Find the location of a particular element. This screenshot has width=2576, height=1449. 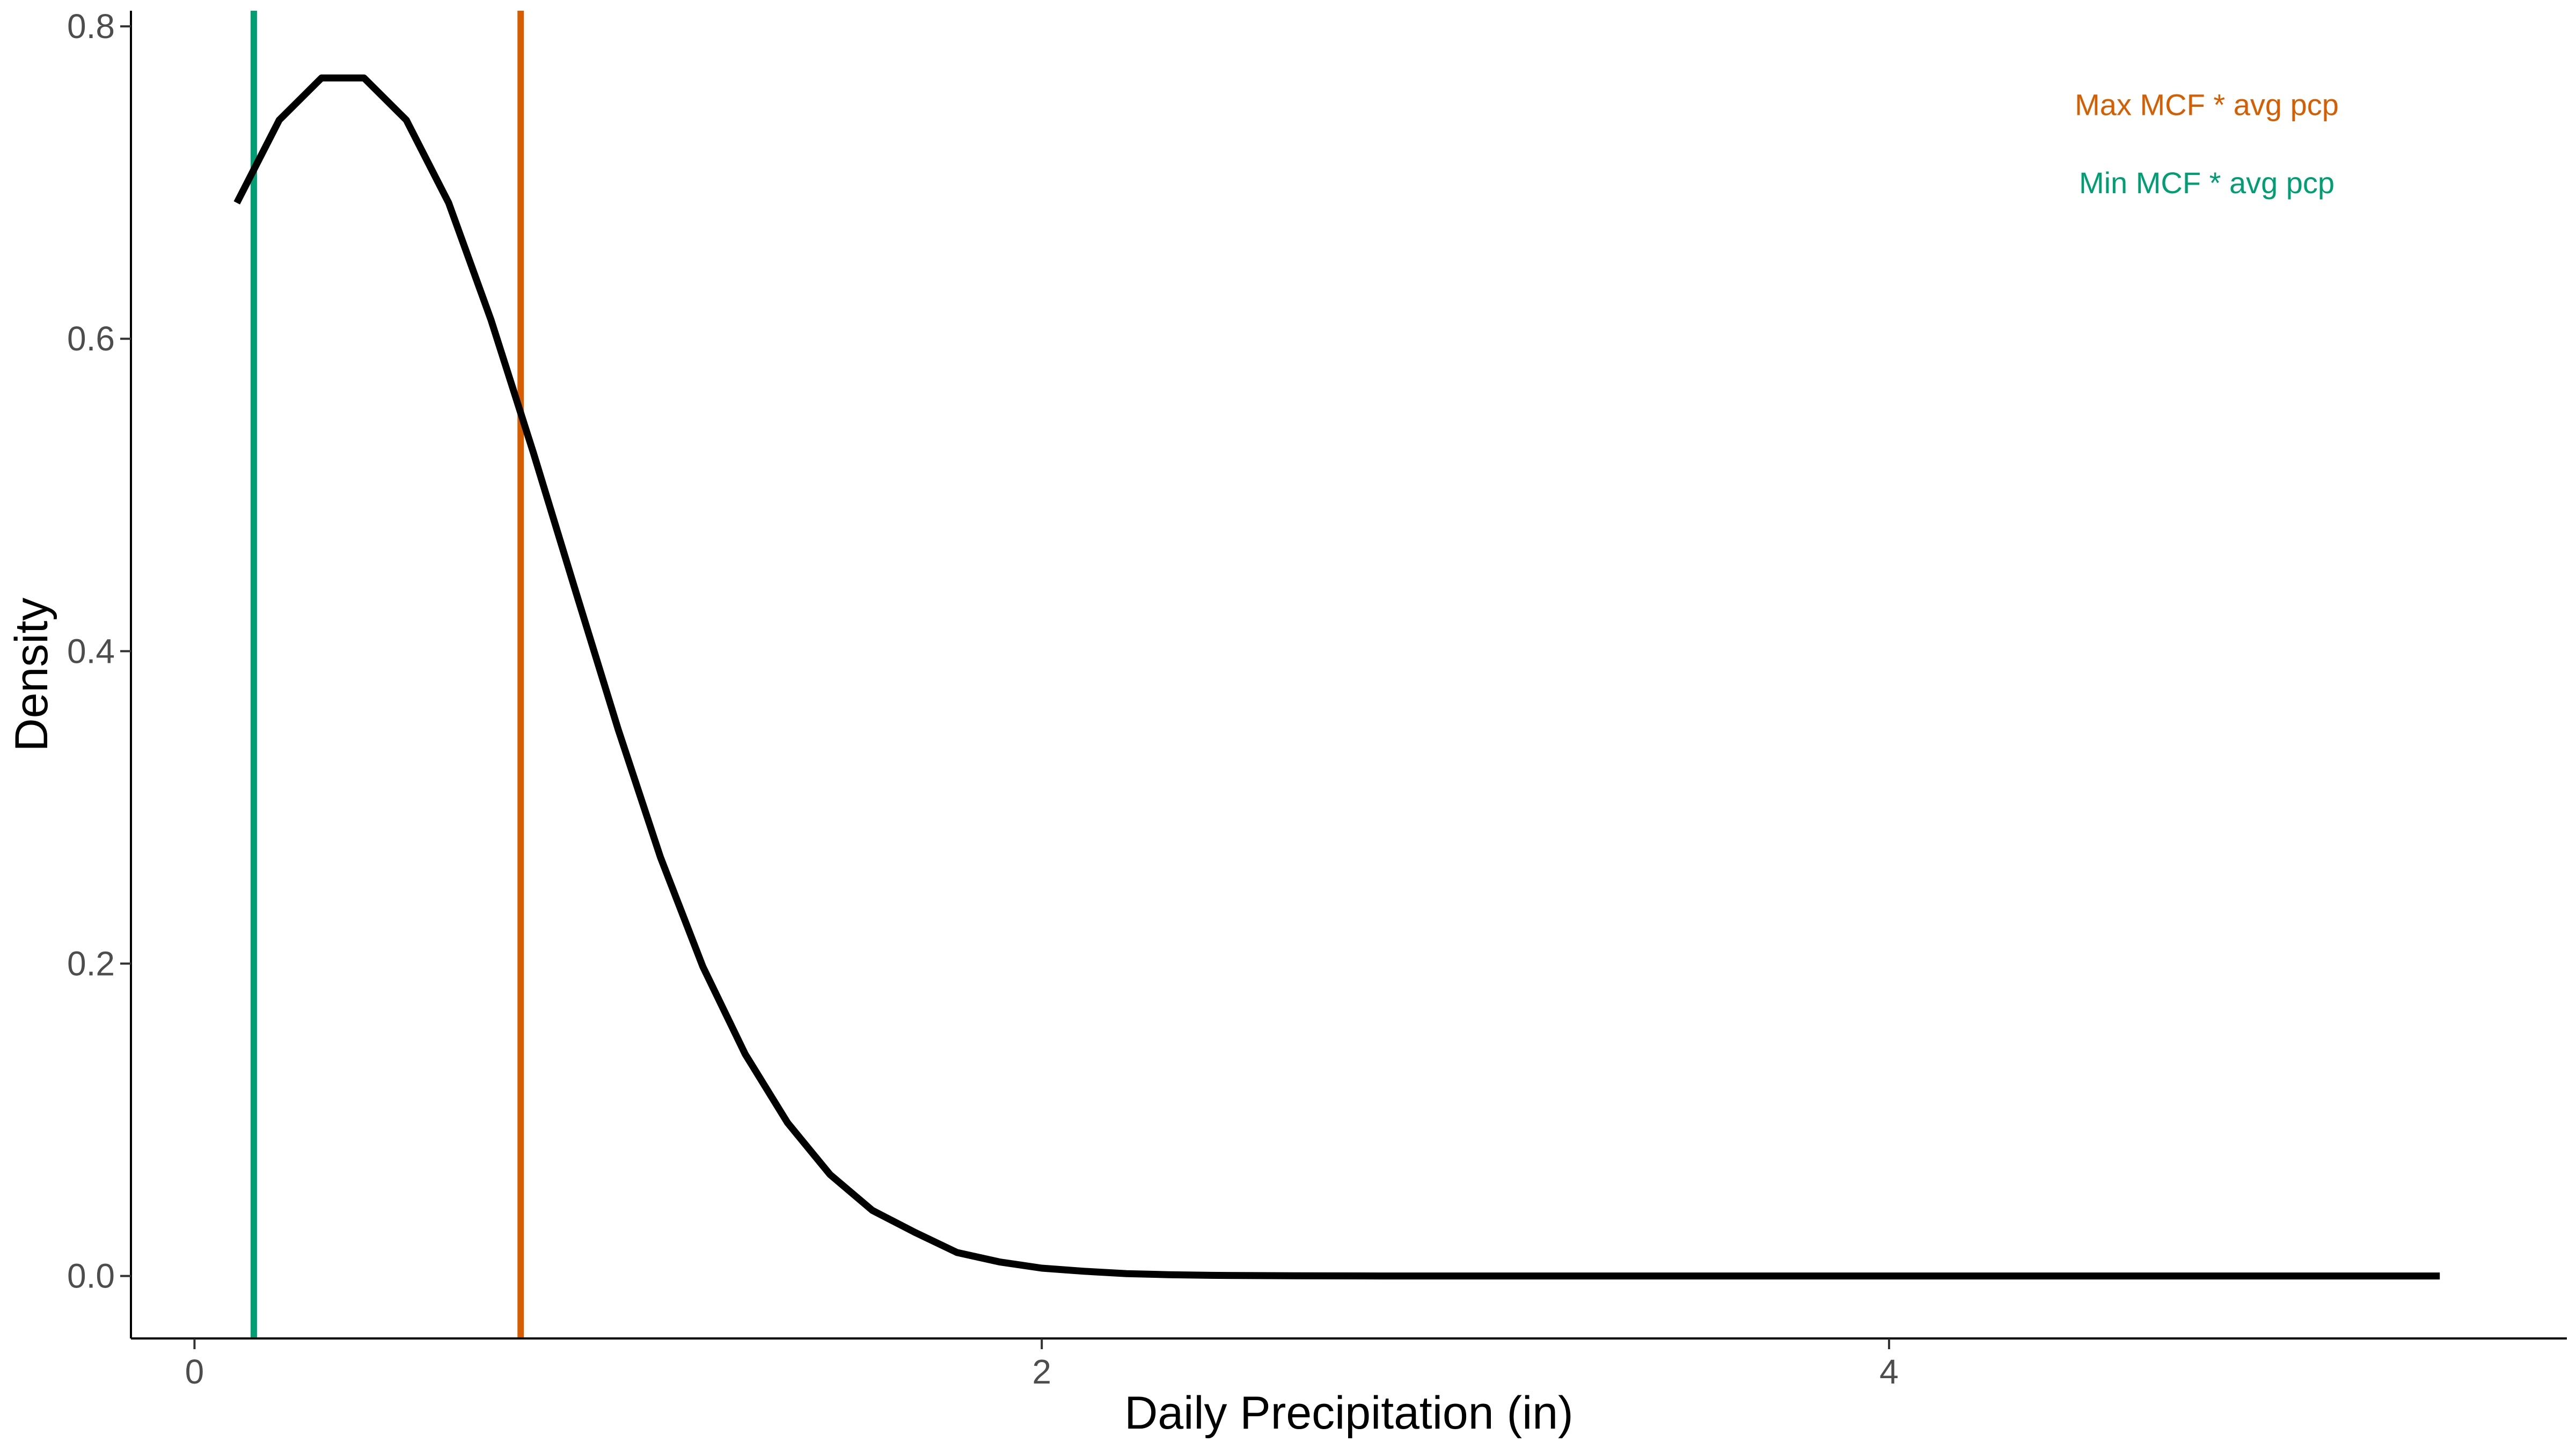

x-tick-label: 2 is located at coordinates (1041, 1371).